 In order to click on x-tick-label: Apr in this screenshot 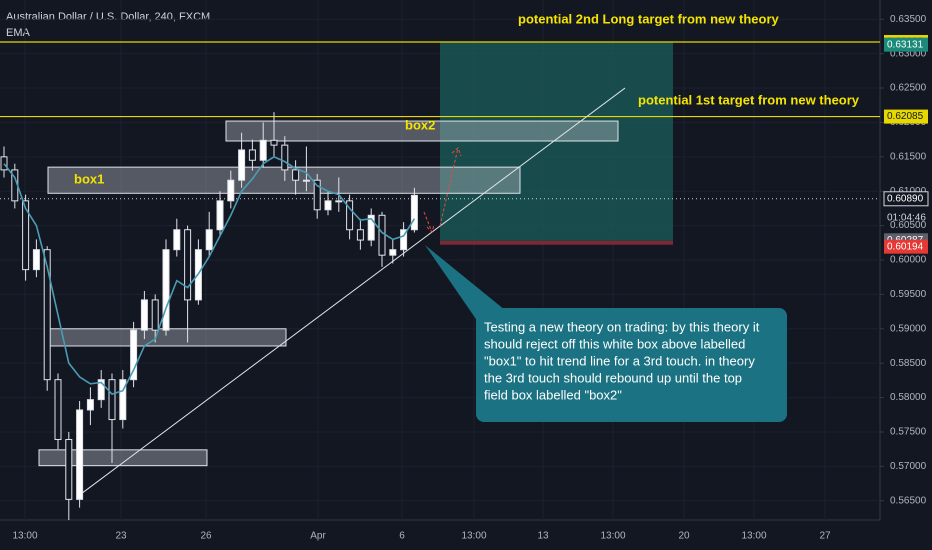, I will do `click(318, 536)`.